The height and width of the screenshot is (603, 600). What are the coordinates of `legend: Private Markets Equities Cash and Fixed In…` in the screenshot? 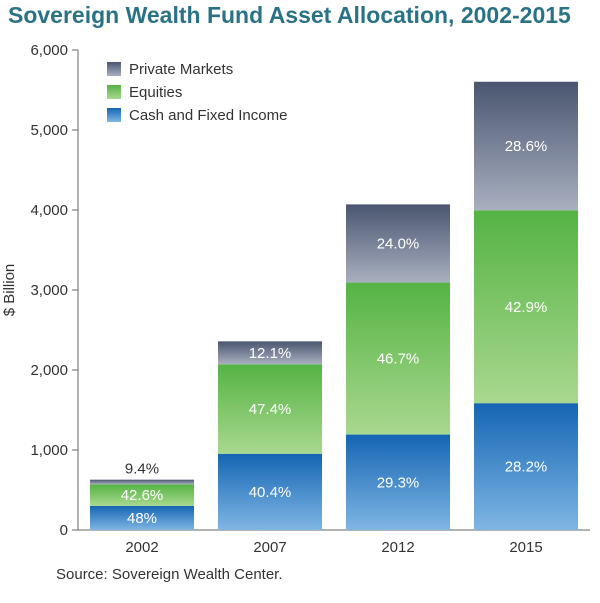 It's located at (197, 92).